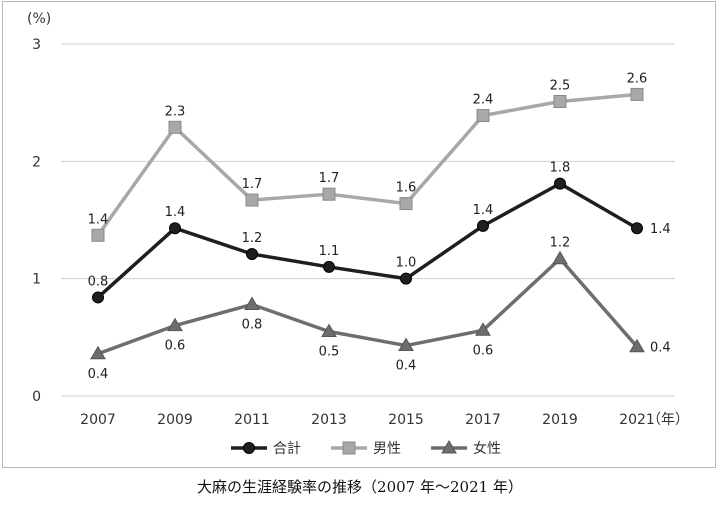  I want to click on x-tick-label: 2007, so click(98, 420).